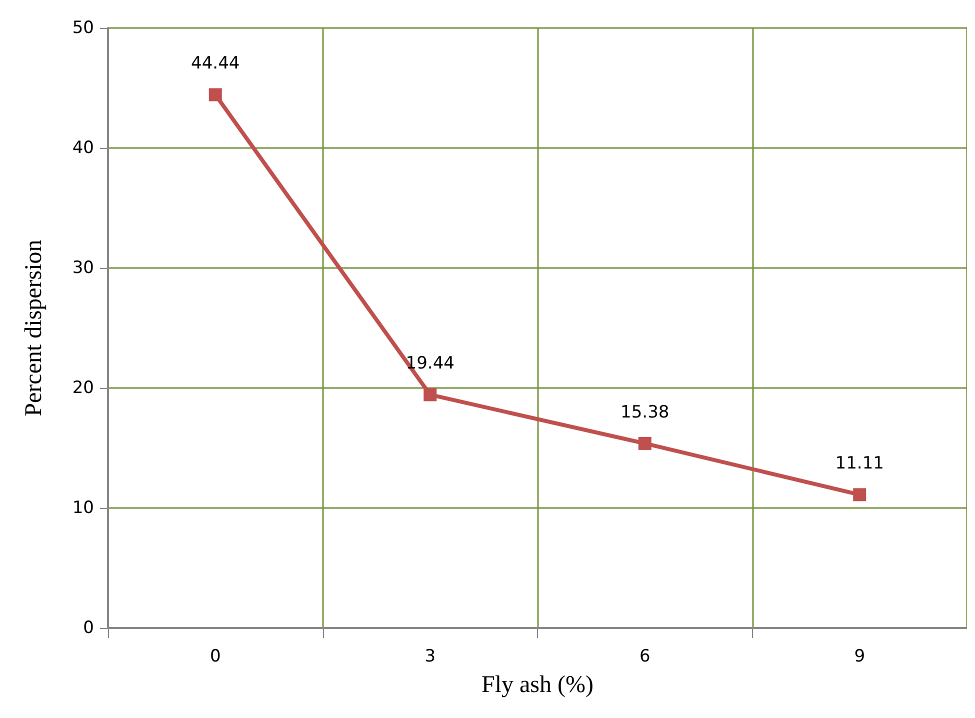 The height and width of the screenshot is (718, 975). Describe the element at coordinates (83, 388) in the screenshot. I see `y-tick-label: 20` at that location.